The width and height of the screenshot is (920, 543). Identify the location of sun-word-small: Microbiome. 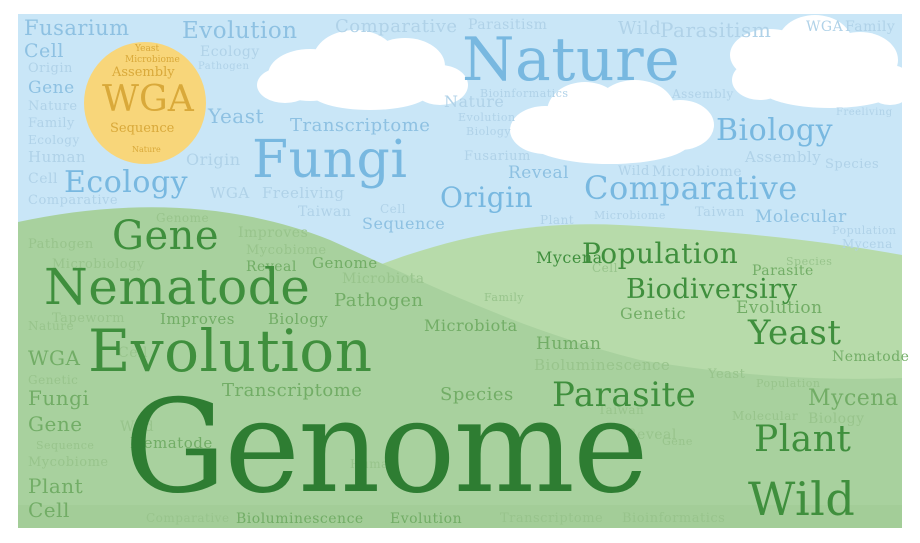
(152, 60).